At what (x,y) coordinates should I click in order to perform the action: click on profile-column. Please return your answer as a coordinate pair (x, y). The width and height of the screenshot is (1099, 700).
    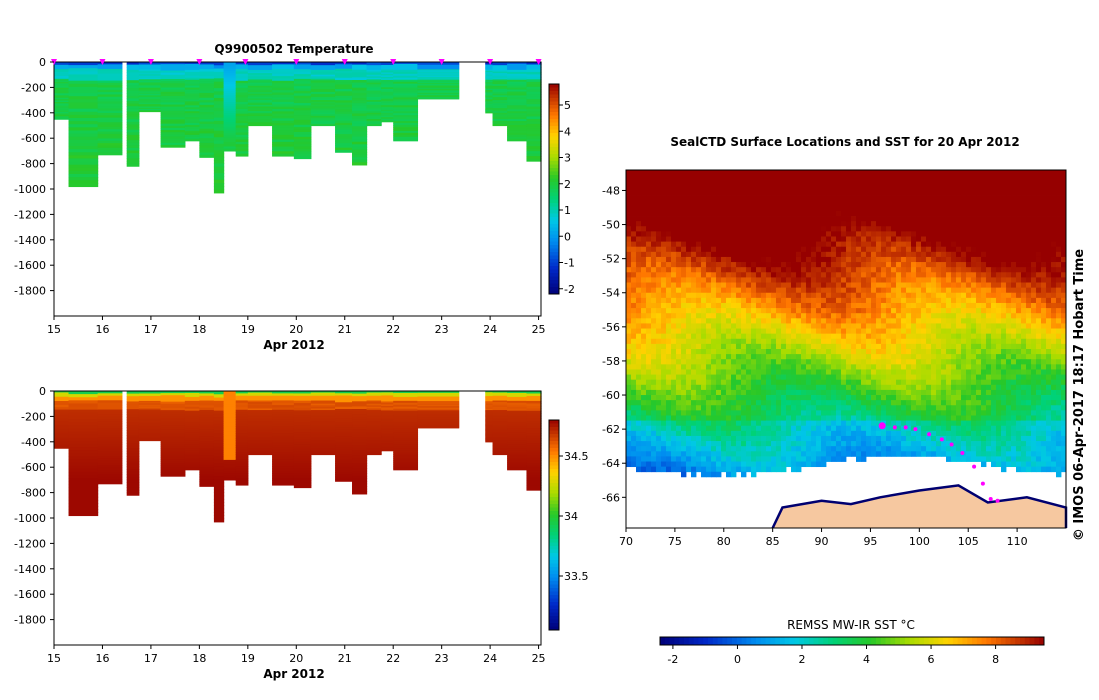
    Looking at the image, I should click on (500, 94).